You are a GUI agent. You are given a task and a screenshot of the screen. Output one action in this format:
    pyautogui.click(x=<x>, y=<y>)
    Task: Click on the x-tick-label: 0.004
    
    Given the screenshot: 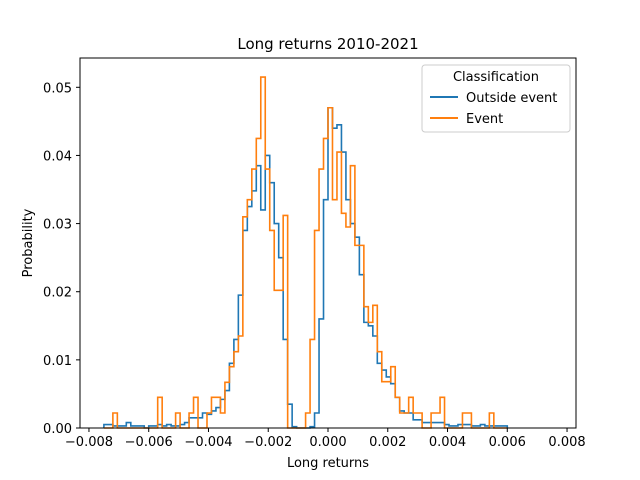 What is the action you would take?
    pyautogui.click(x=447, y=442)
    